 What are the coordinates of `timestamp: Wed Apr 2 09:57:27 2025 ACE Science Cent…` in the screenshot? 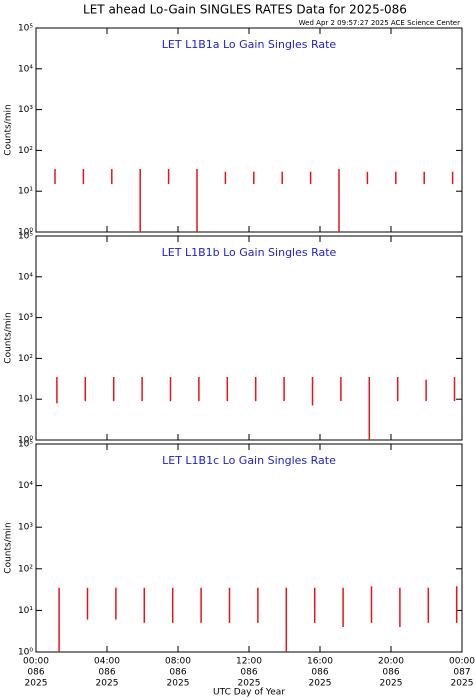 It's located at (379, 23).